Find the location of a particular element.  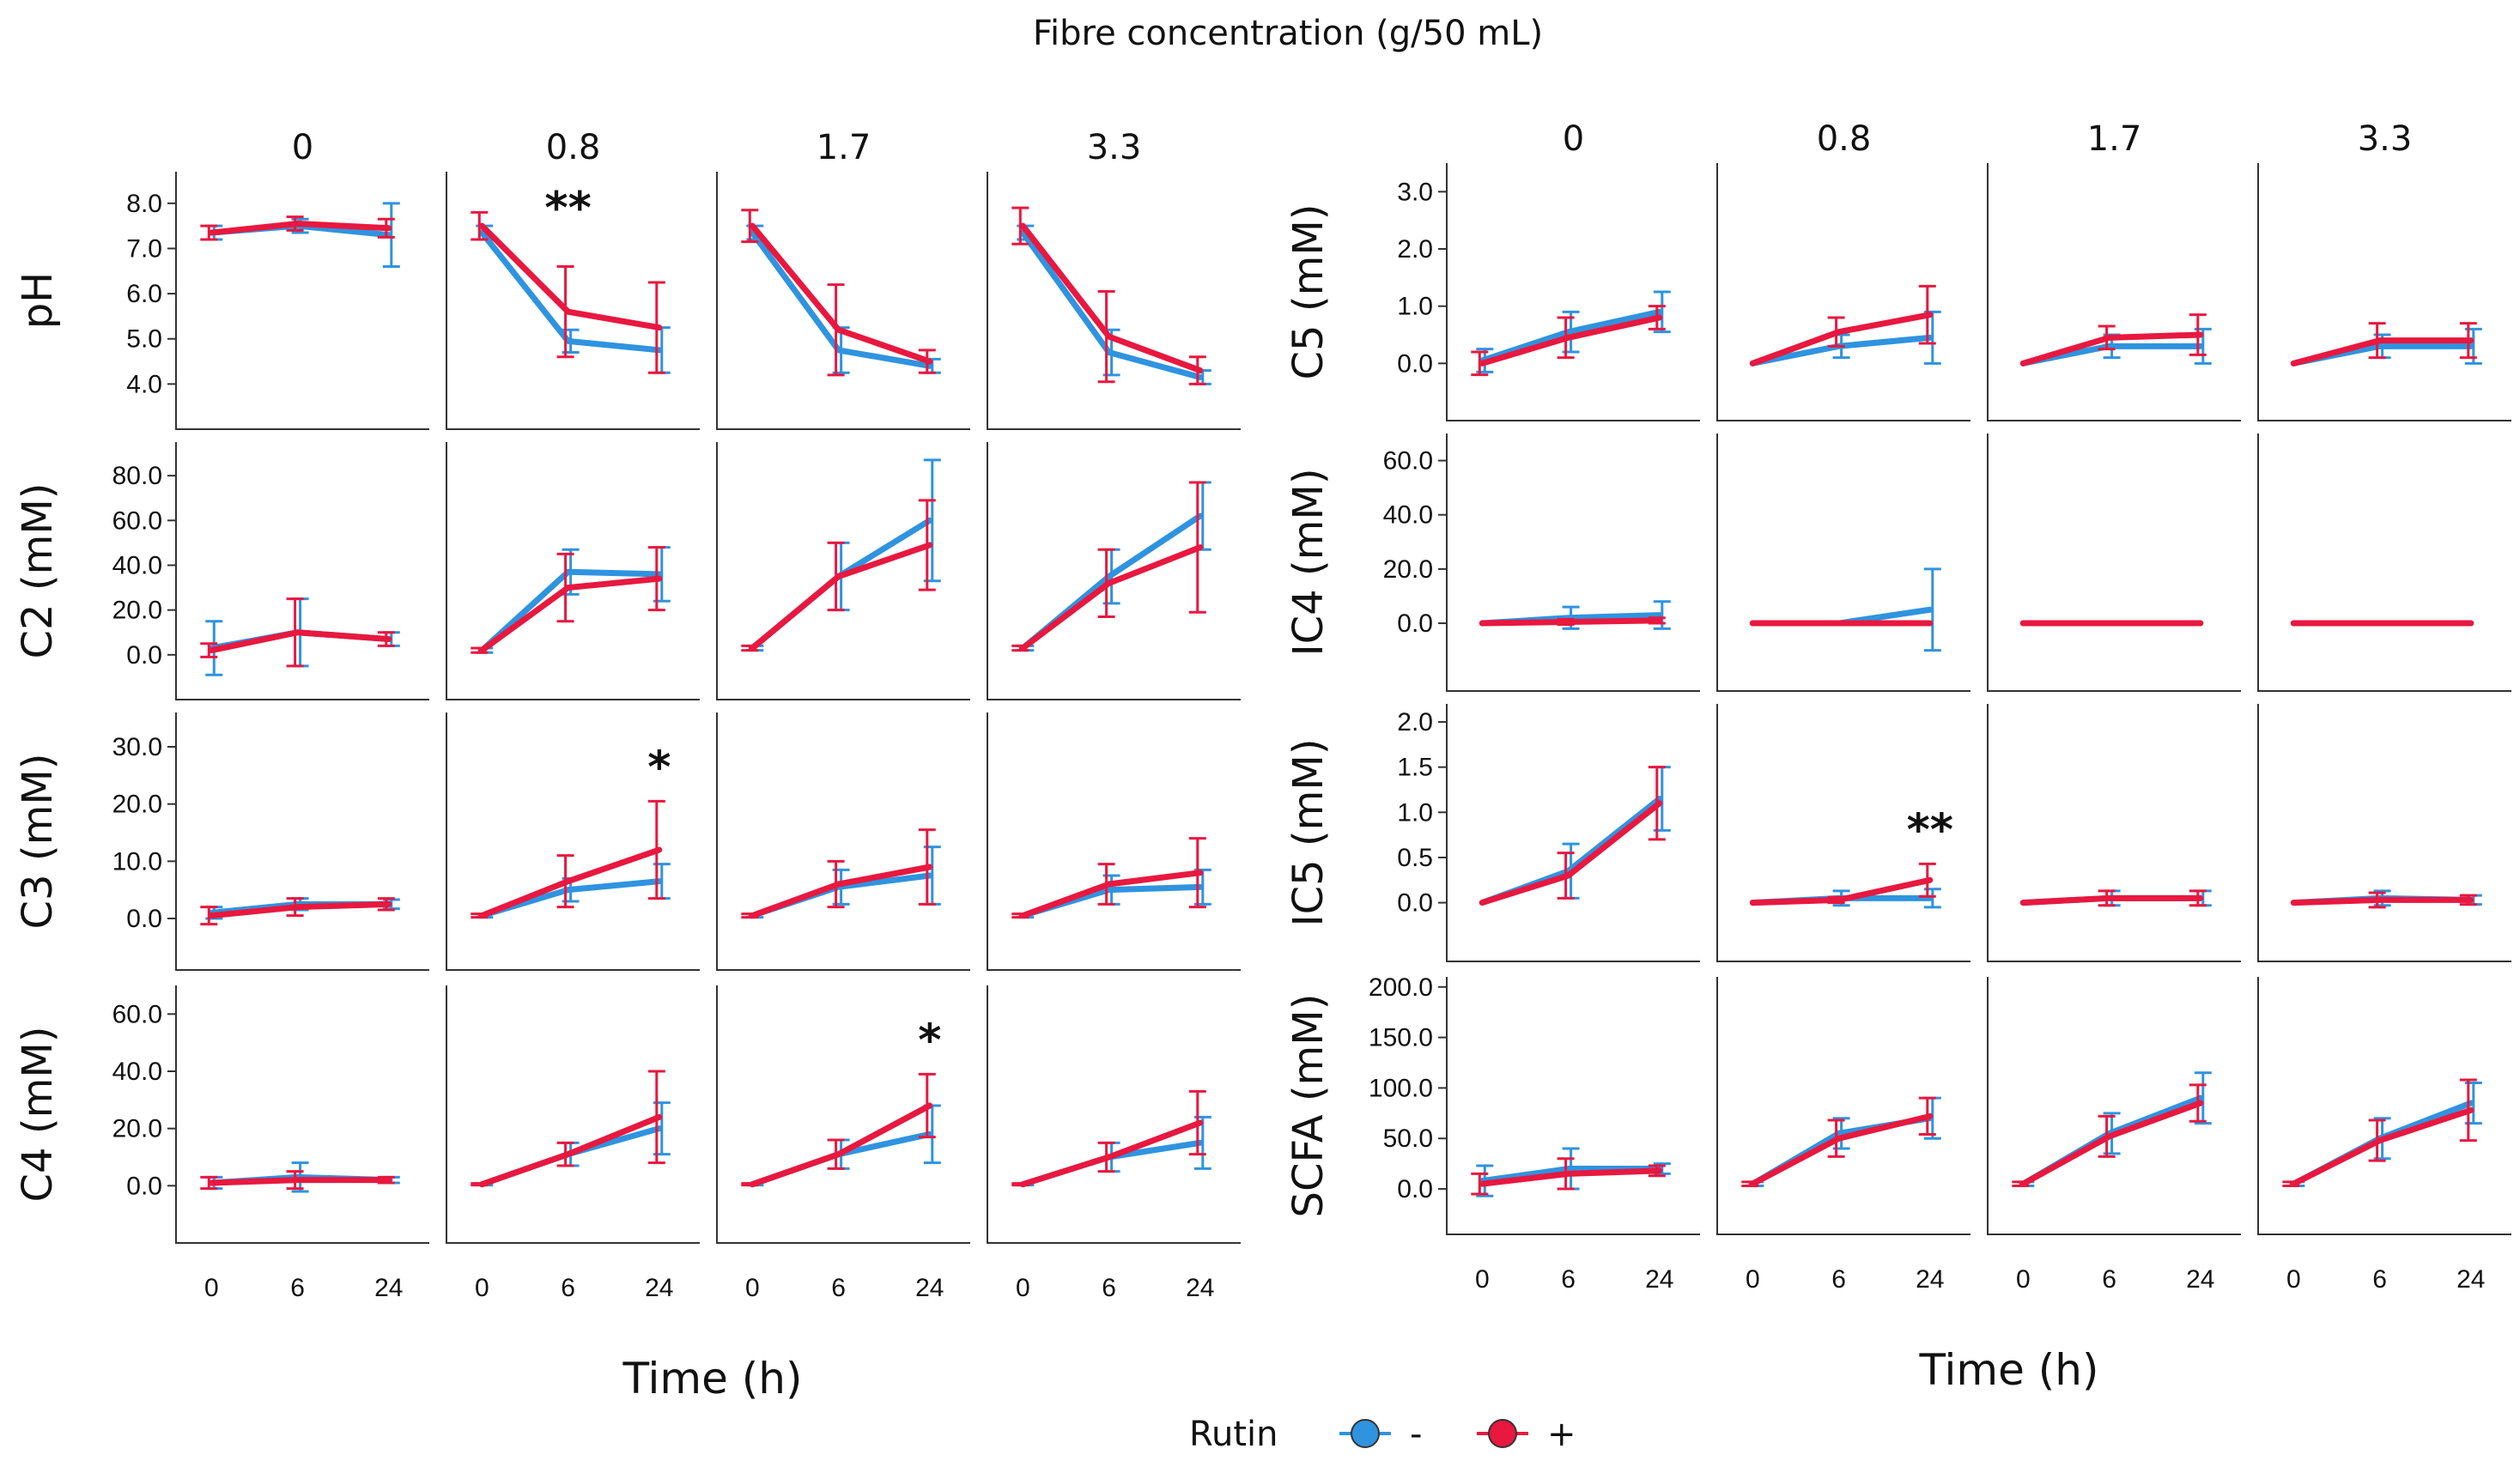

series-line-1-0-1-rutin-plus is located at coordinates (1842, 339).